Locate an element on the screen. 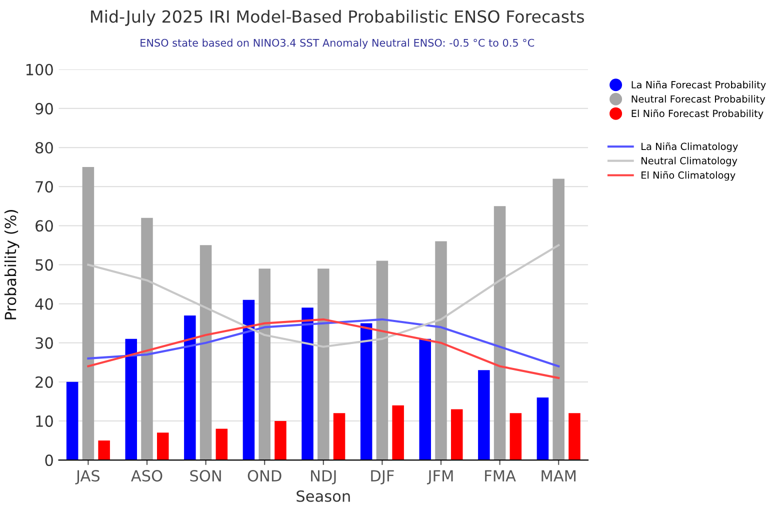  y-axis-title: Probability (%) is located at coordinates (12, 265).